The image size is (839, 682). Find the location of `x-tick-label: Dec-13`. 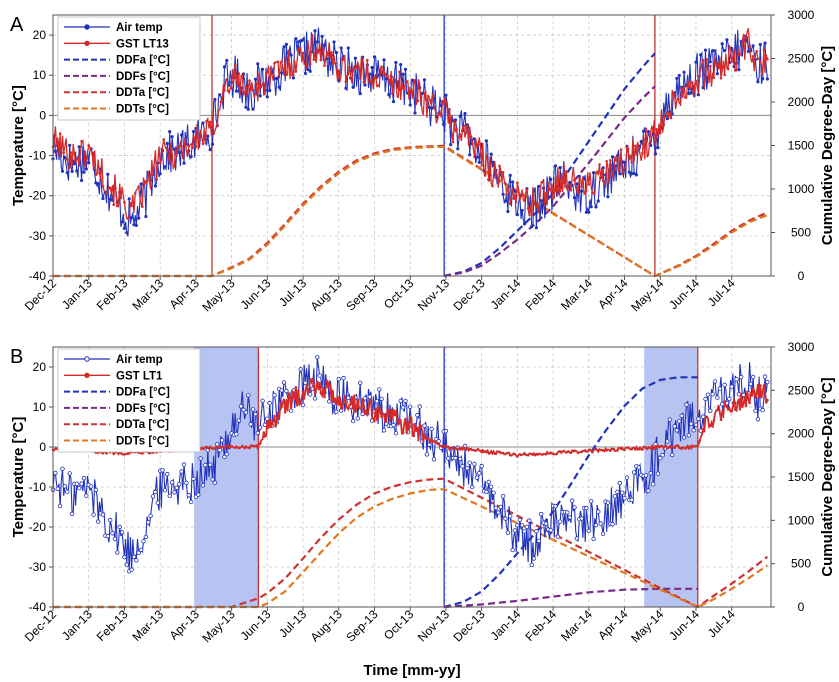

x-tick-label: Dec-13 is located at coordinates (469, 625).